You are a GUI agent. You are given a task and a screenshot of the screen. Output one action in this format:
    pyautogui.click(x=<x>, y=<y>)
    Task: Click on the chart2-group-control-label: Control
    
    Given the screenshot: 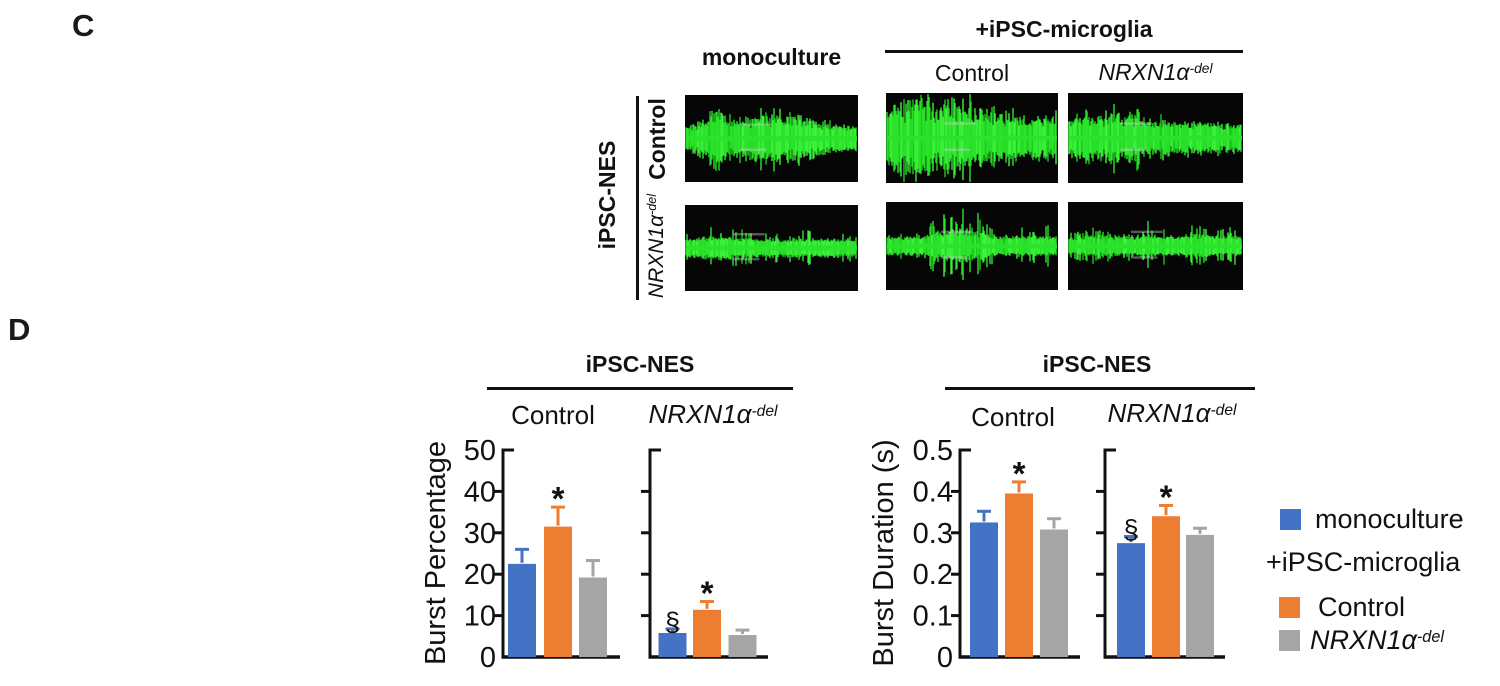 What is the action you would take?
    pyautogui.click(x=1013, y=417)
    